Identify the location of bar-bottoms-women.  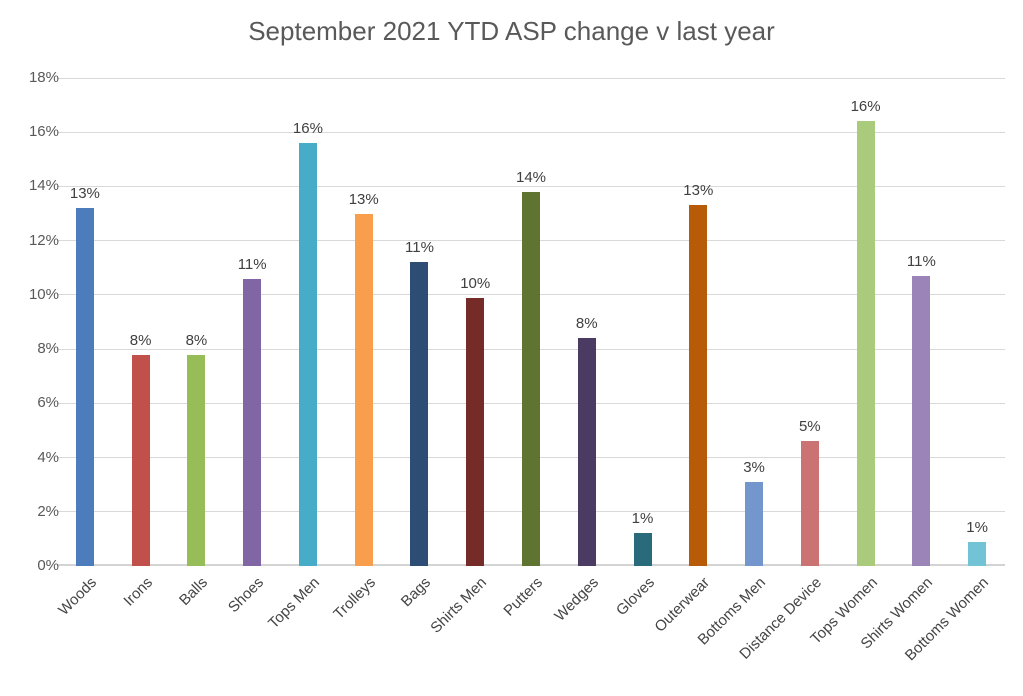
(977, 553).